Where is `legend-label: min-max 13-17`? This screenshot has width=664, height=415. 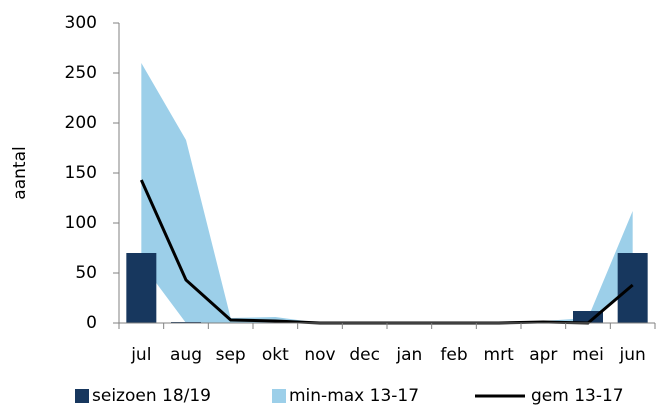
legend-label: min-max 13-17 is located at coordinates (354, 396).